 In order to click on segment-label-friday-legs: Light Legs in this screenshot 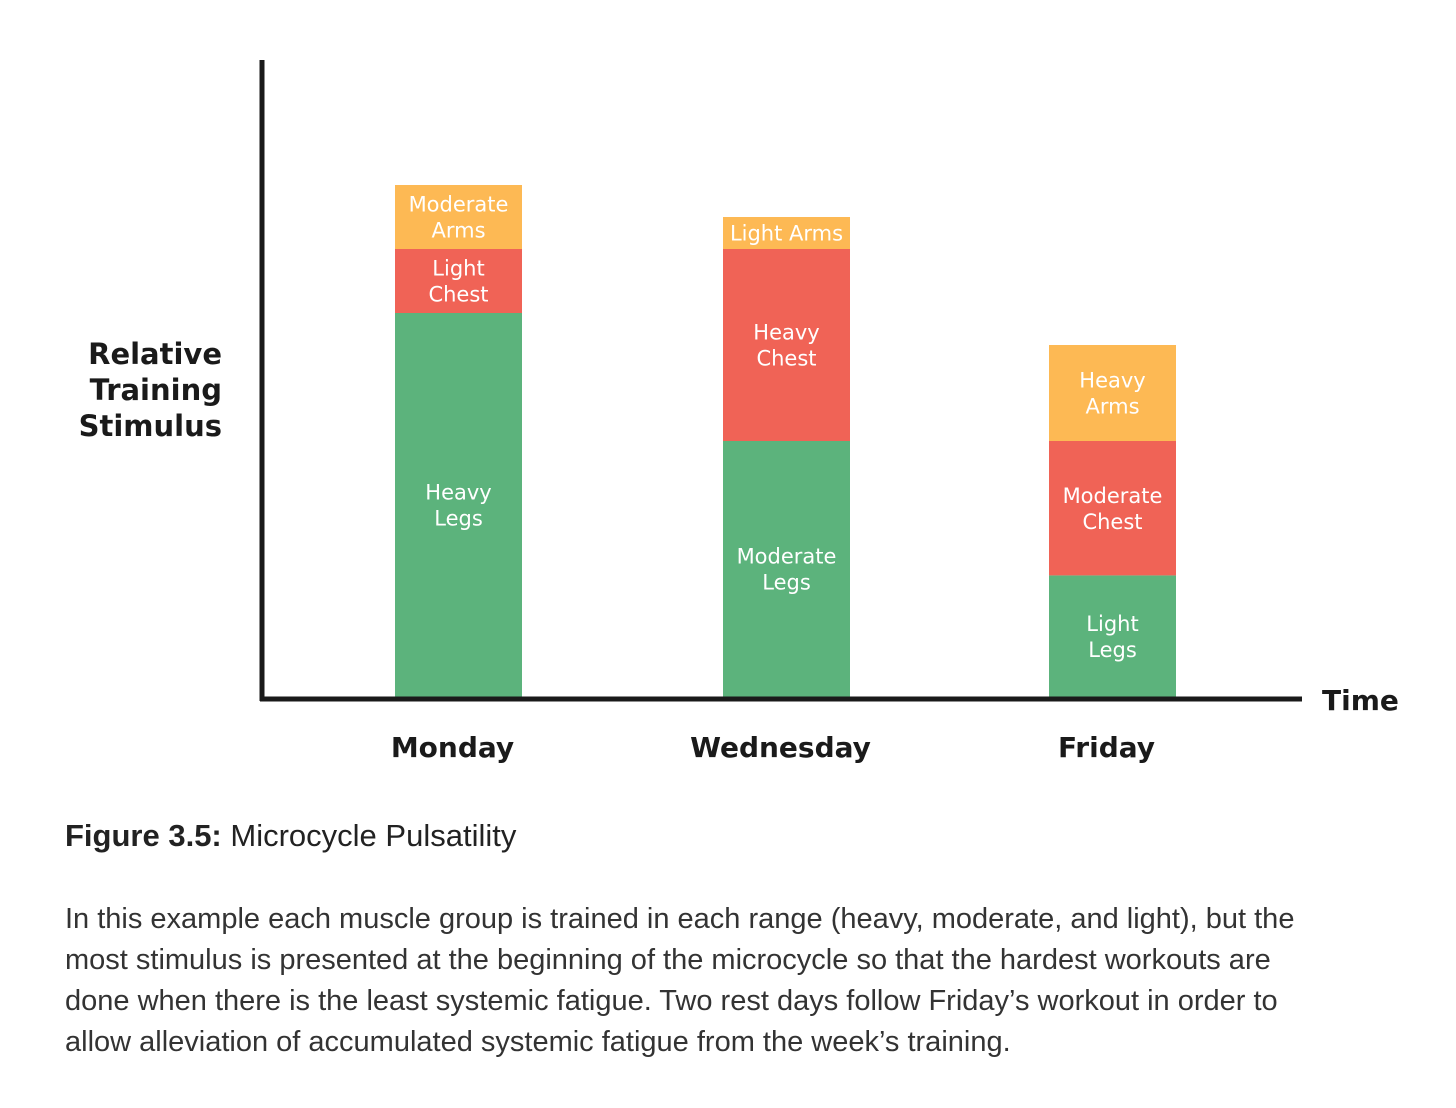, I will do `click(1112, 637)`.